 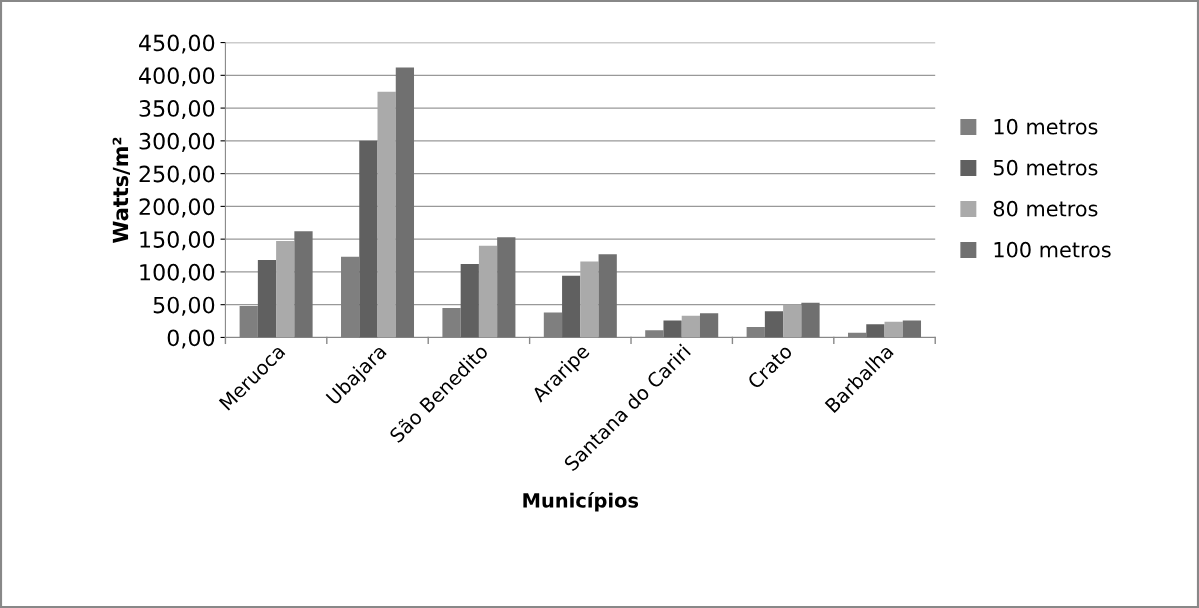 What do you see at coordinates (177, 175) in the screenshot?
I see `y-tick-label: 250,00` at bounding box center [177, 175].